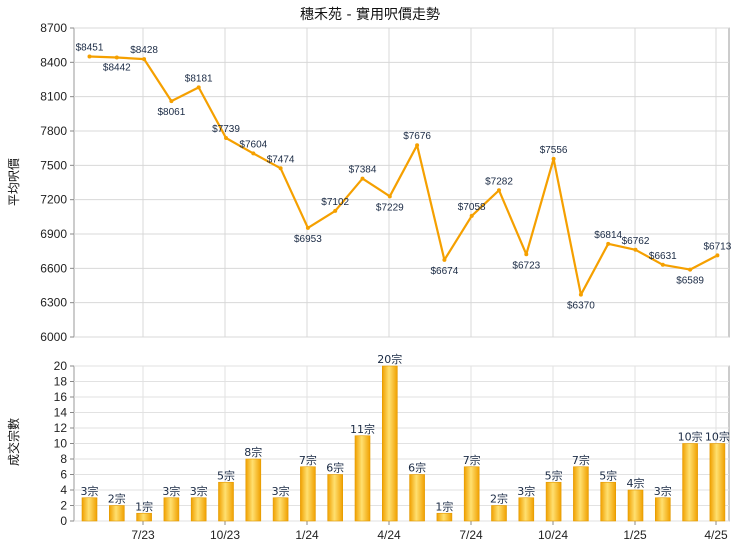 This screenshot has width=740, height=550. Describe the element at coordinates (53, 200) in the screenshot. I see `line-y-tick-label: 7200` at that location.